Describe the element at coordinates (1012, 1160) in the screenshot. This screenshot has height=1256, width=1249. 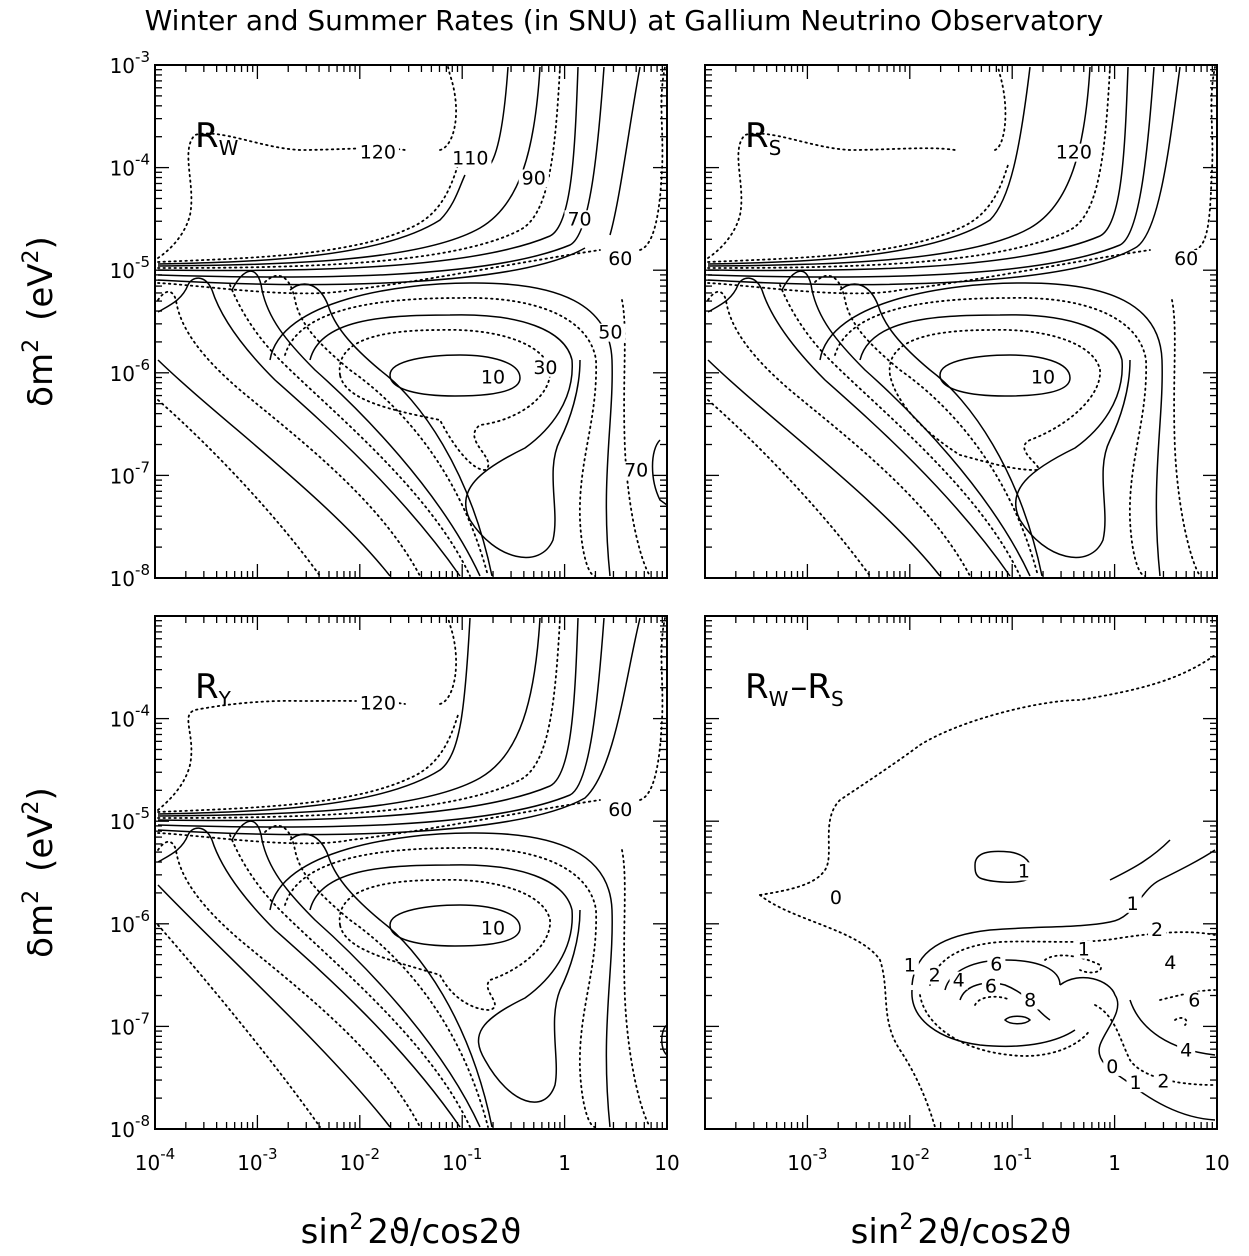
I see `tick-label: 10⁻¹` at that location.